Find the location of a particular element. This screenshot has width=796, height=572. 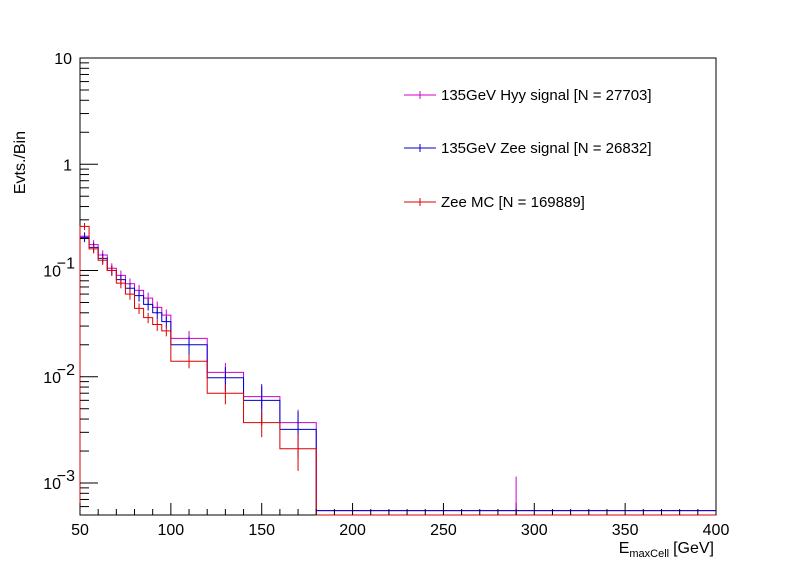

y-tick-label-exponent: −2 is located at coordinates (66, 370).